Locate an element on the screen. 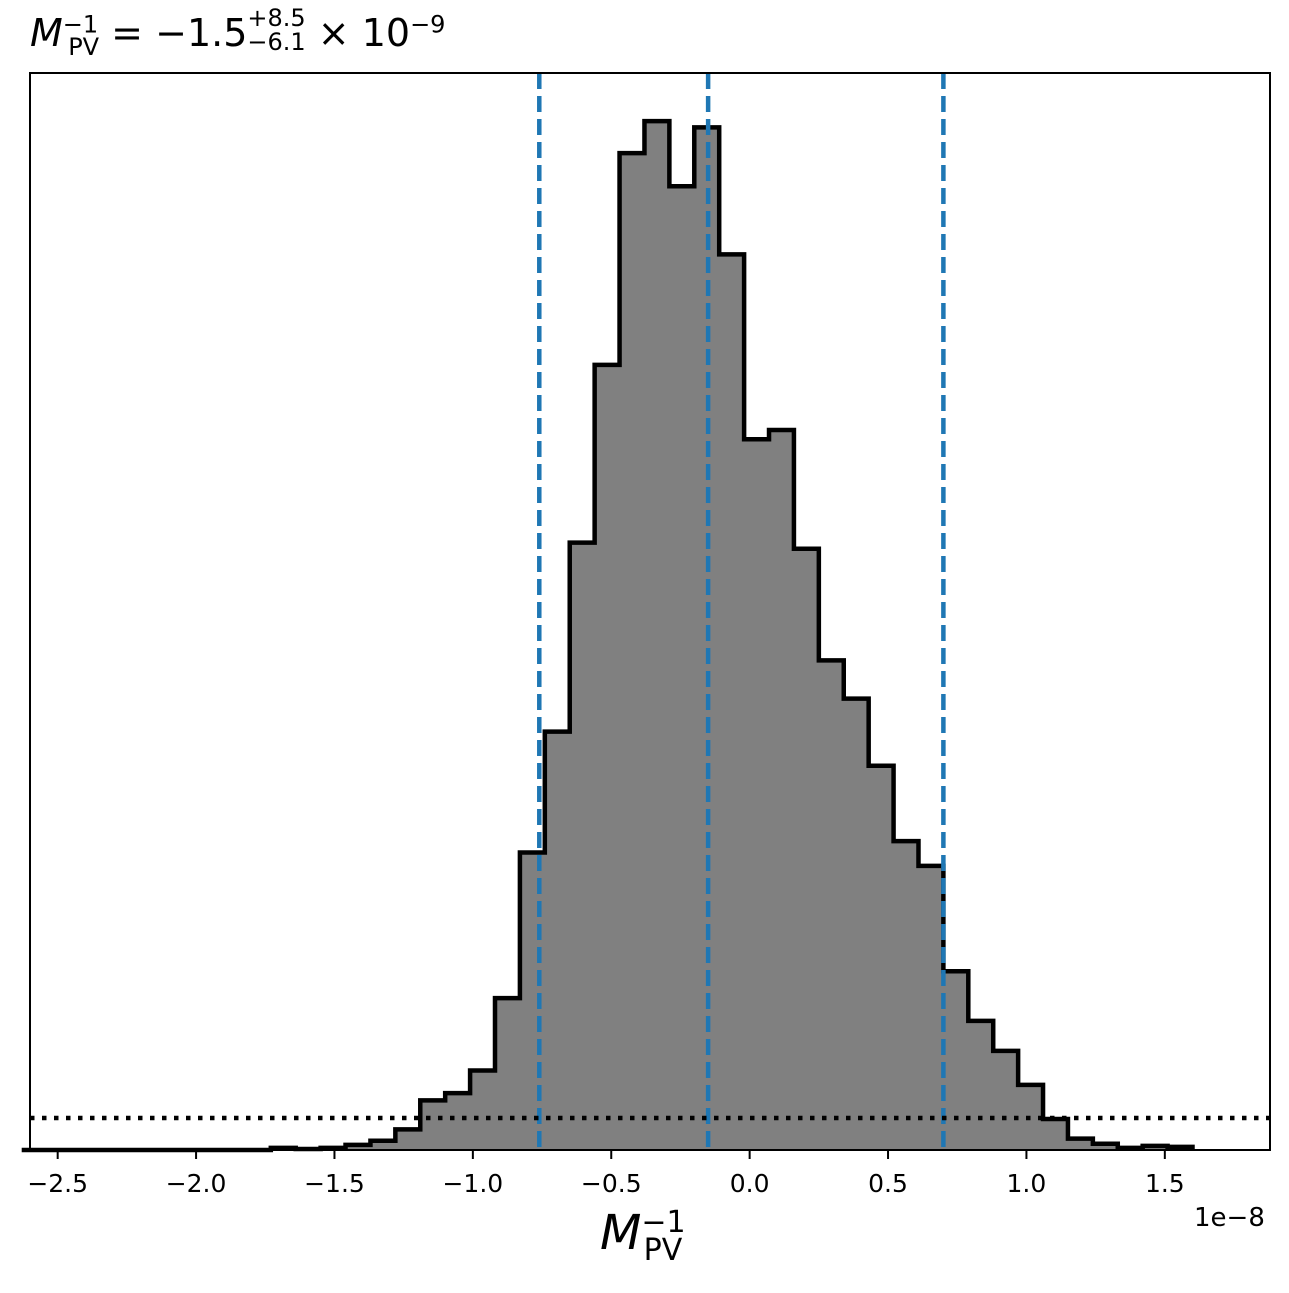  x-axis-label: M−1PV is located at coordinates (643, 1236).